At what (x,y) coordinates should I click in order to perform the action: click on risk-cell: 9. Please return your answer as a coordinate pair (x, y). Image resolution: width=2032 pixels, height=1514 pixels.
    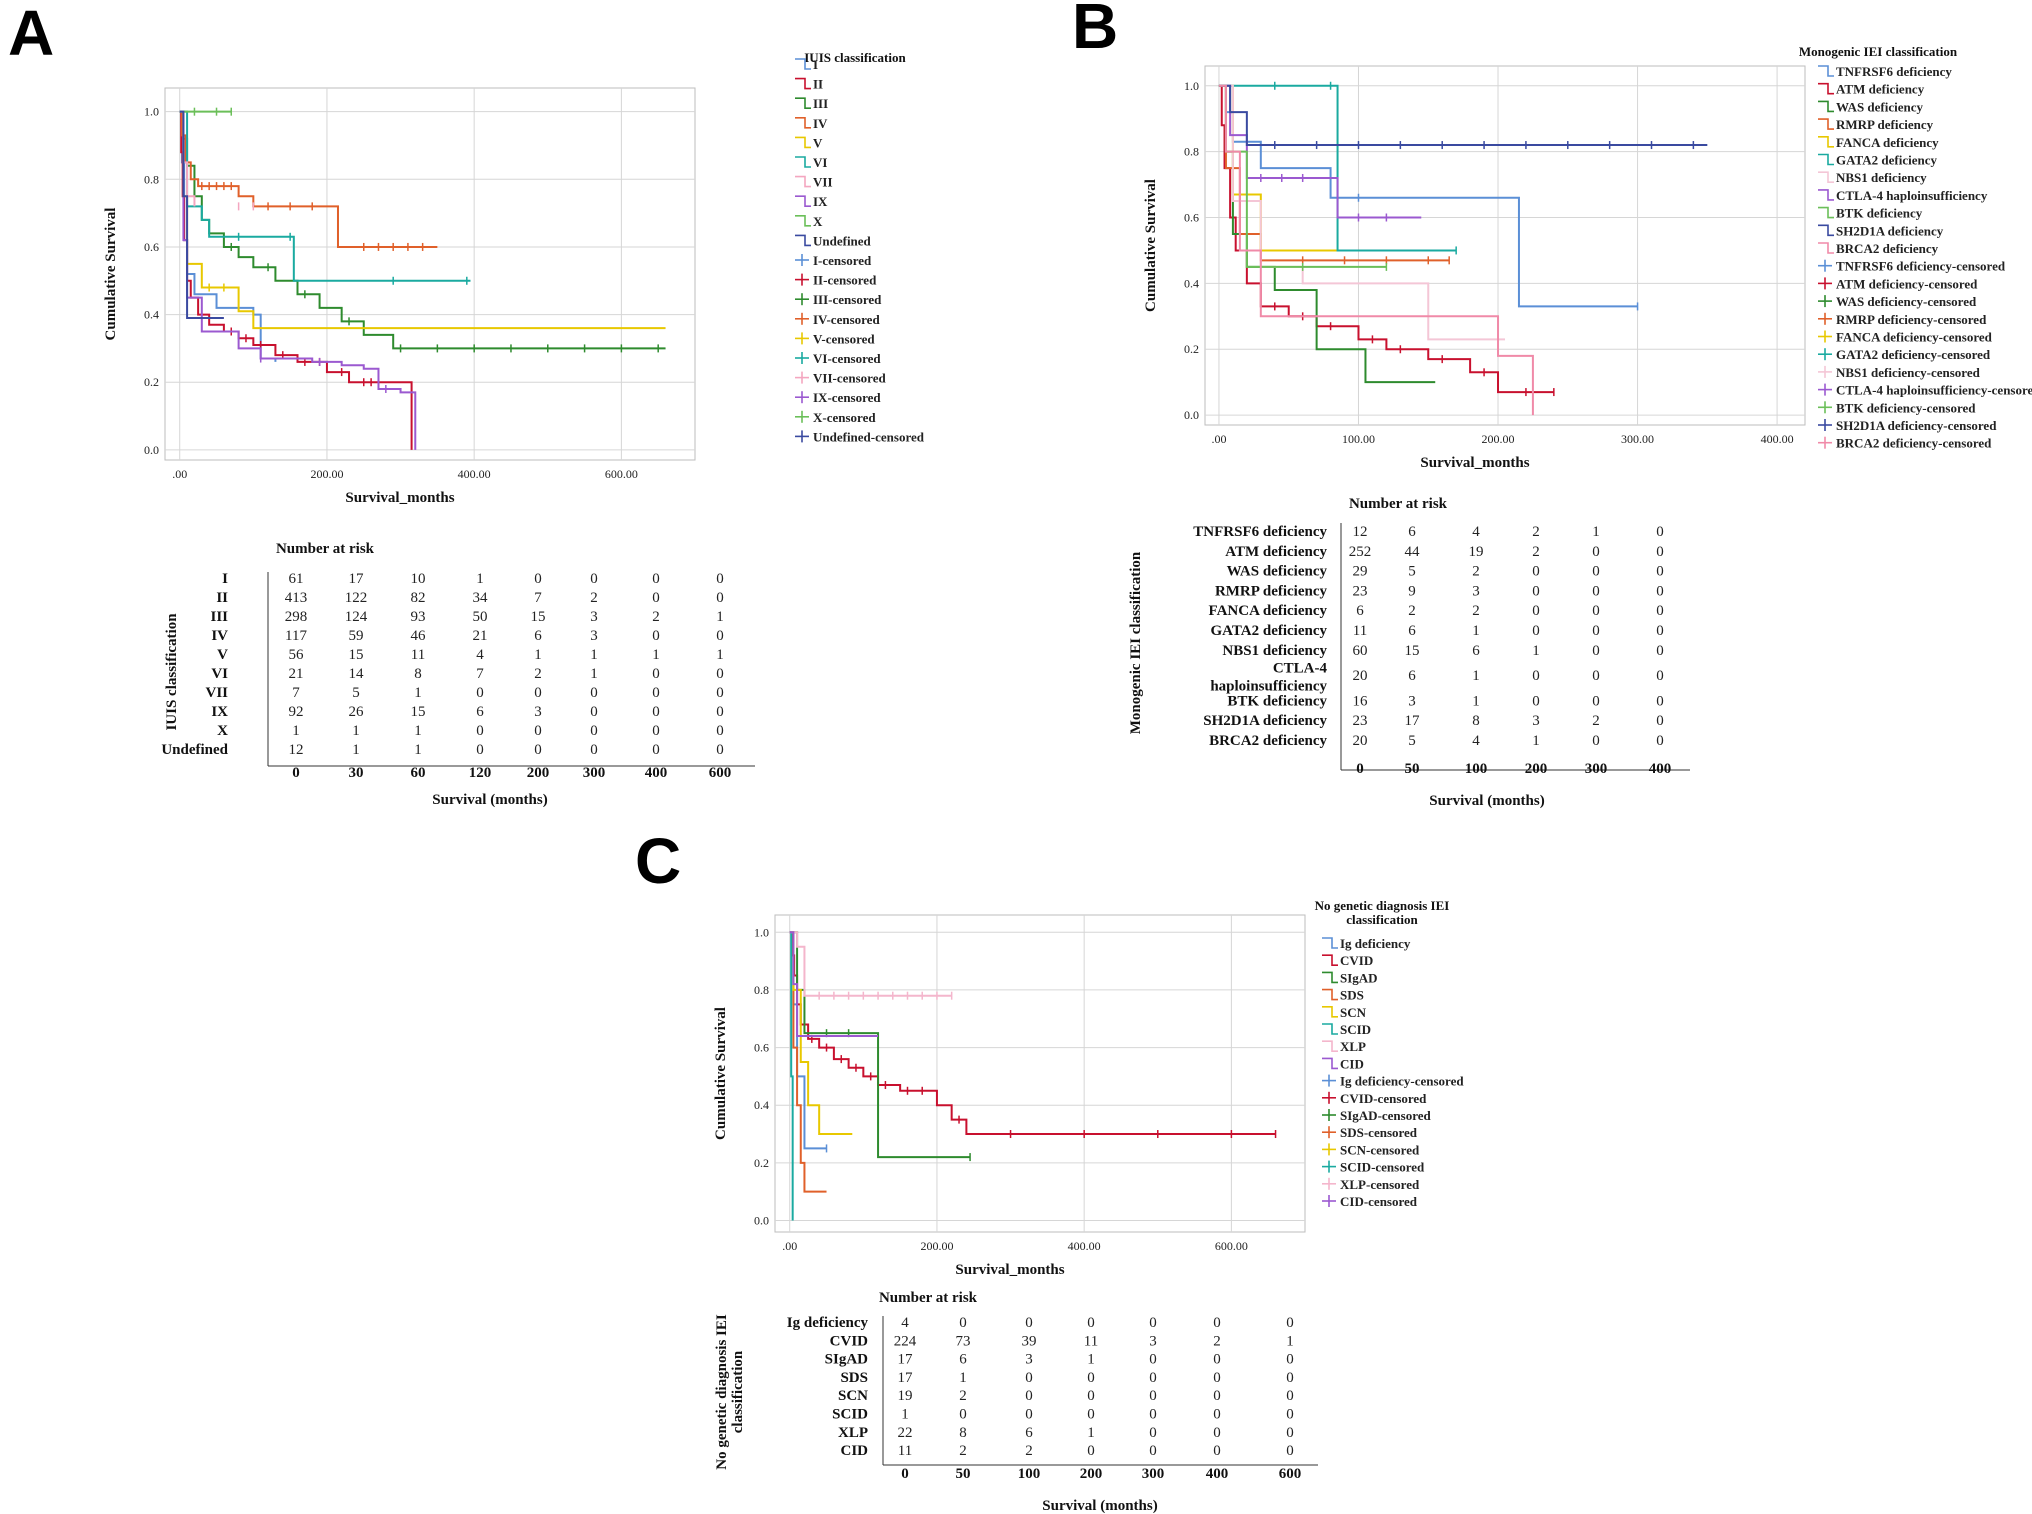
    Looking at the image, I should click on (1412, 591).